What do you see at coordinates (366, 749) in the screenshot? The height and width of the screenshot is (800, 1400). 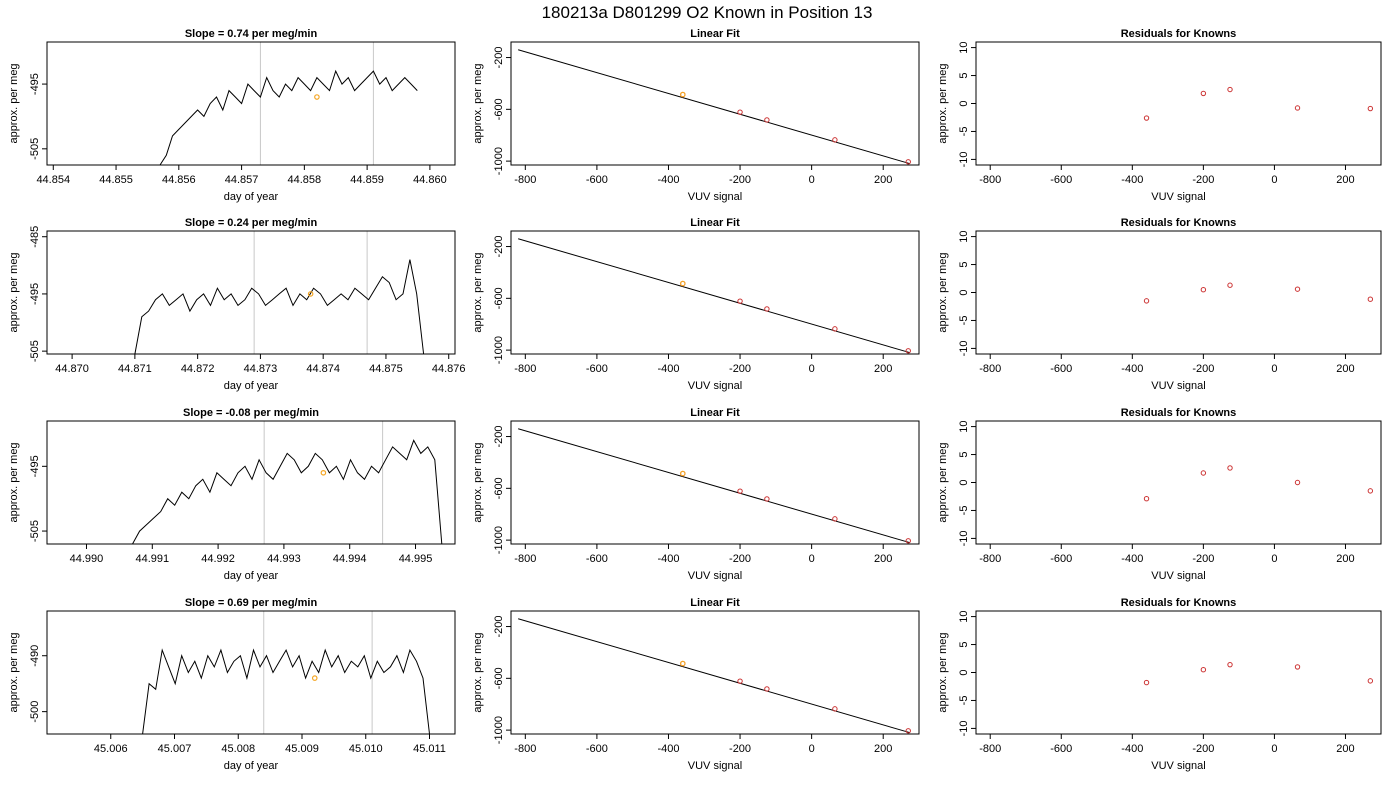 I see `x-tick-label: 45.010` at bounding box center [366, 749].